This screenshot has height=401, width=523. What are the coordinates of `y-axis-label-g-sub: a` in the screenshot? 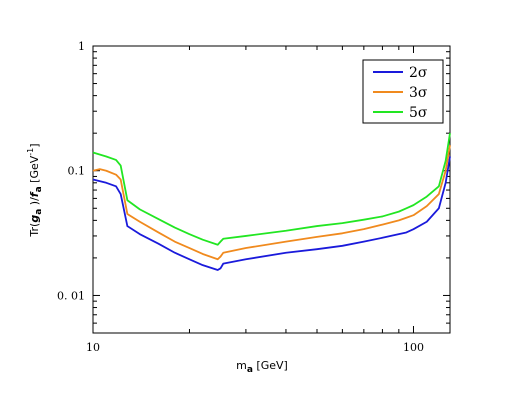 It's located at (39, 212).